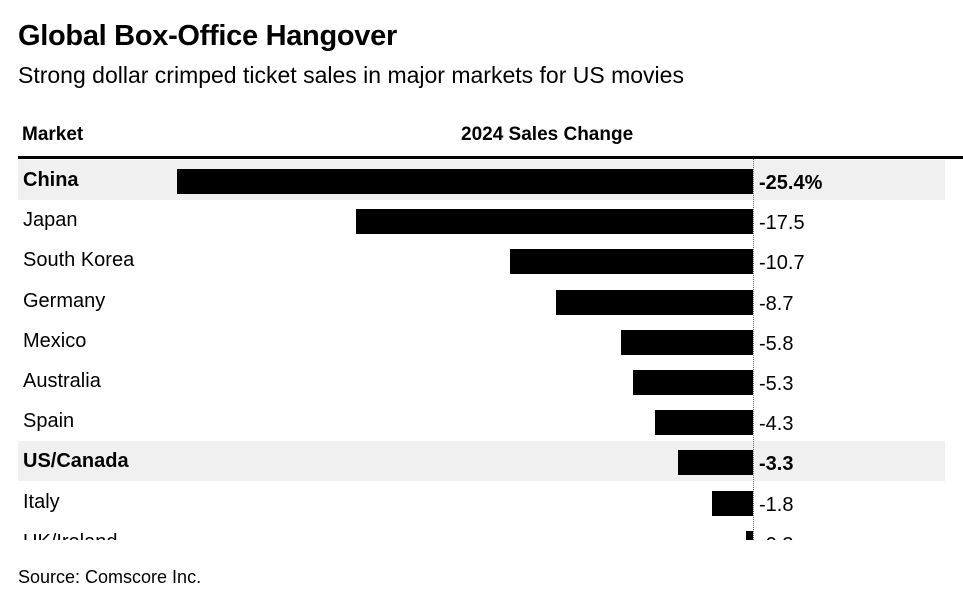 The width and height of the screenshot is (963, 603). I want to click on source-note: Source: Comscore Inc., so click(110, 577).